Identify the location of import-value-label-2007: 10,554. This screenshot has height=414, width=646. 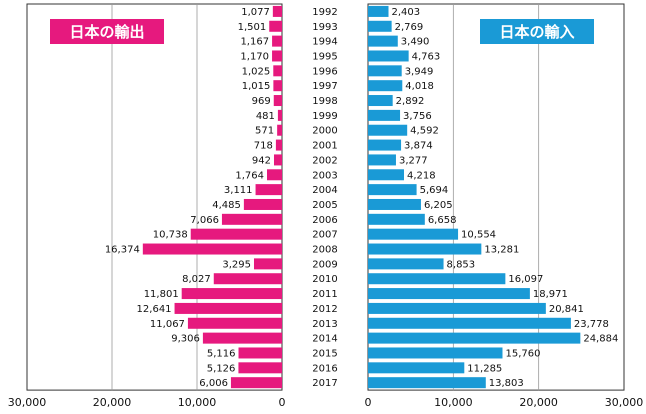
(478, 235).